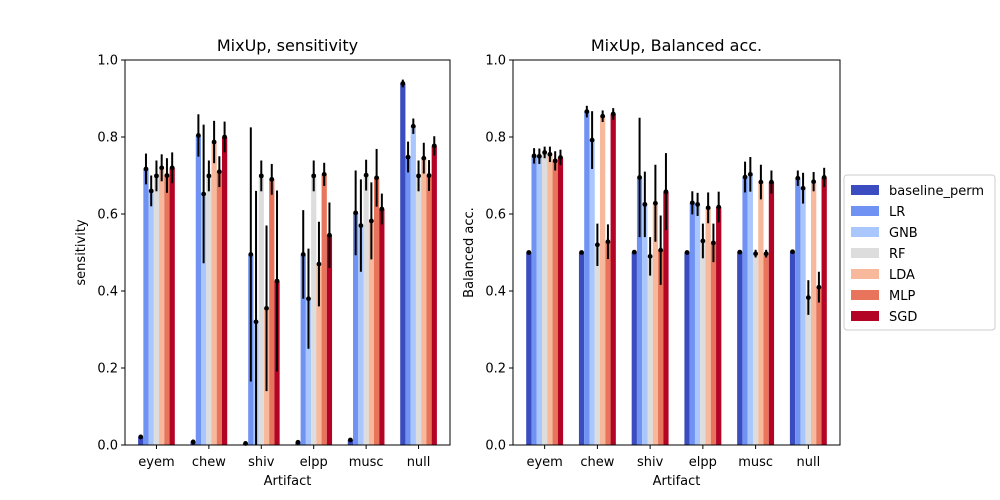 This screenshot has width=1000, height=500. I want to click on point-LDA-elpp, so click(319, 264).